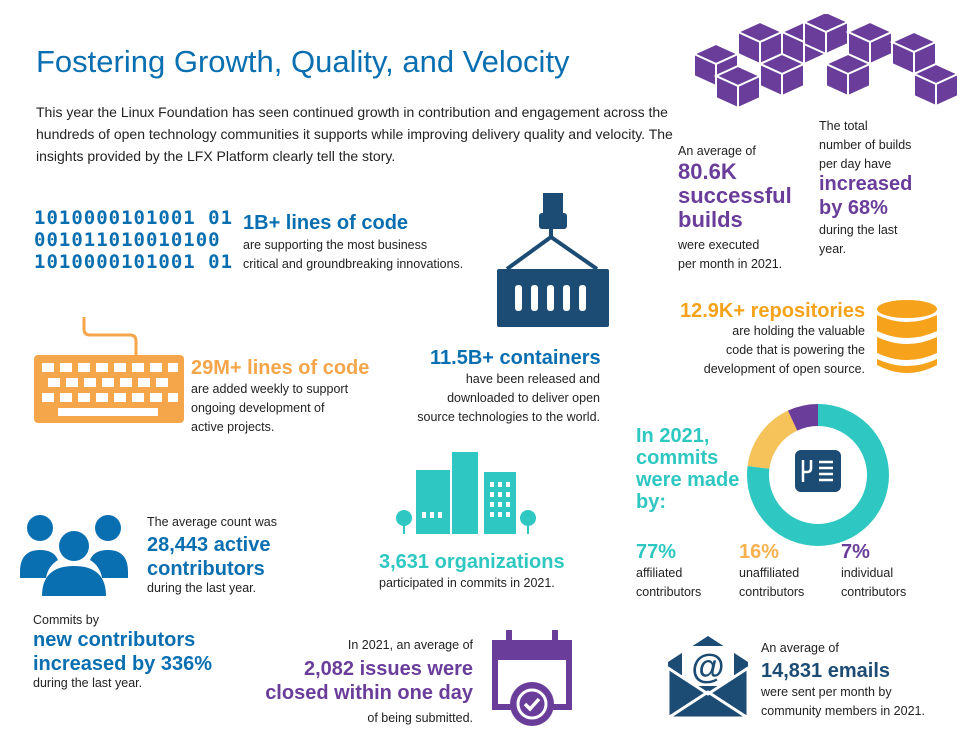 The image size is (972, 742). I want to click on new-contrib-pre: Commits by, so click(66, 620).